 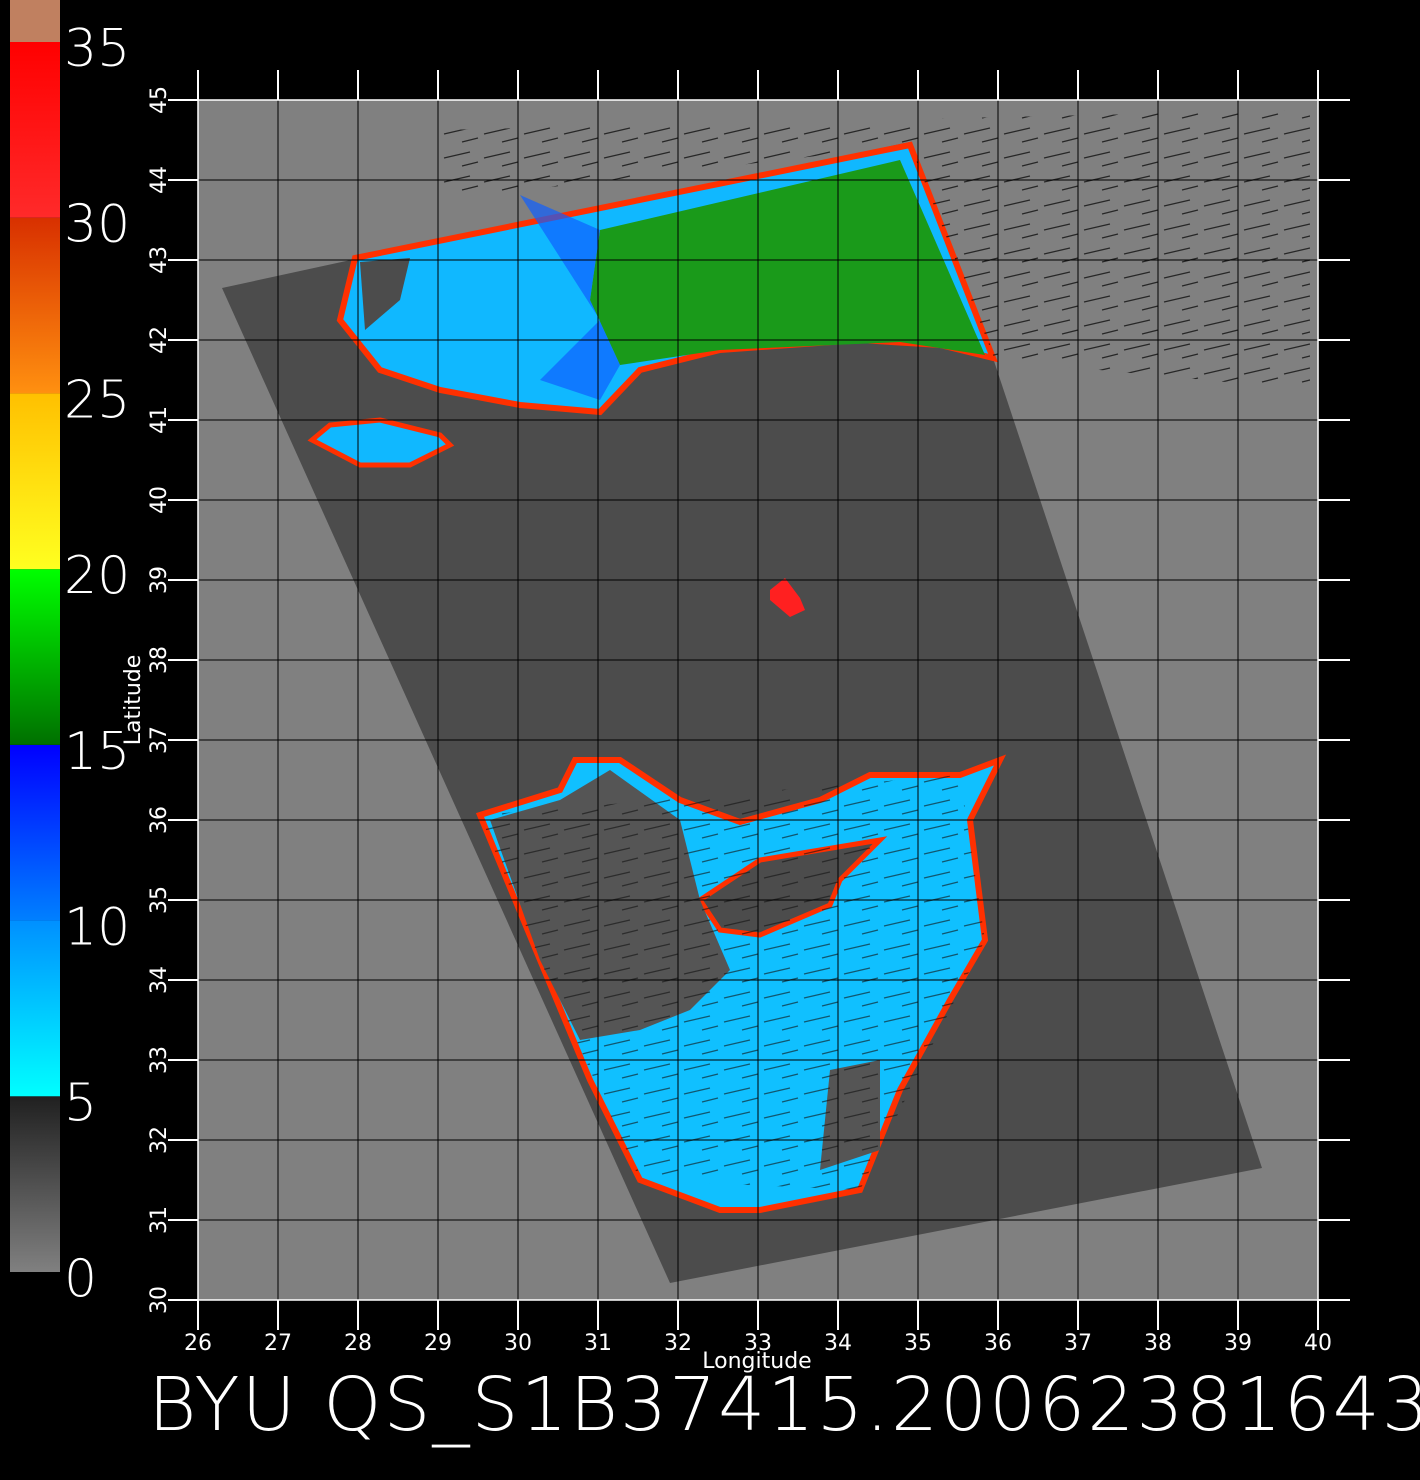 I want to click on x-tick-label: 38, so click(x=1158, y=1343).